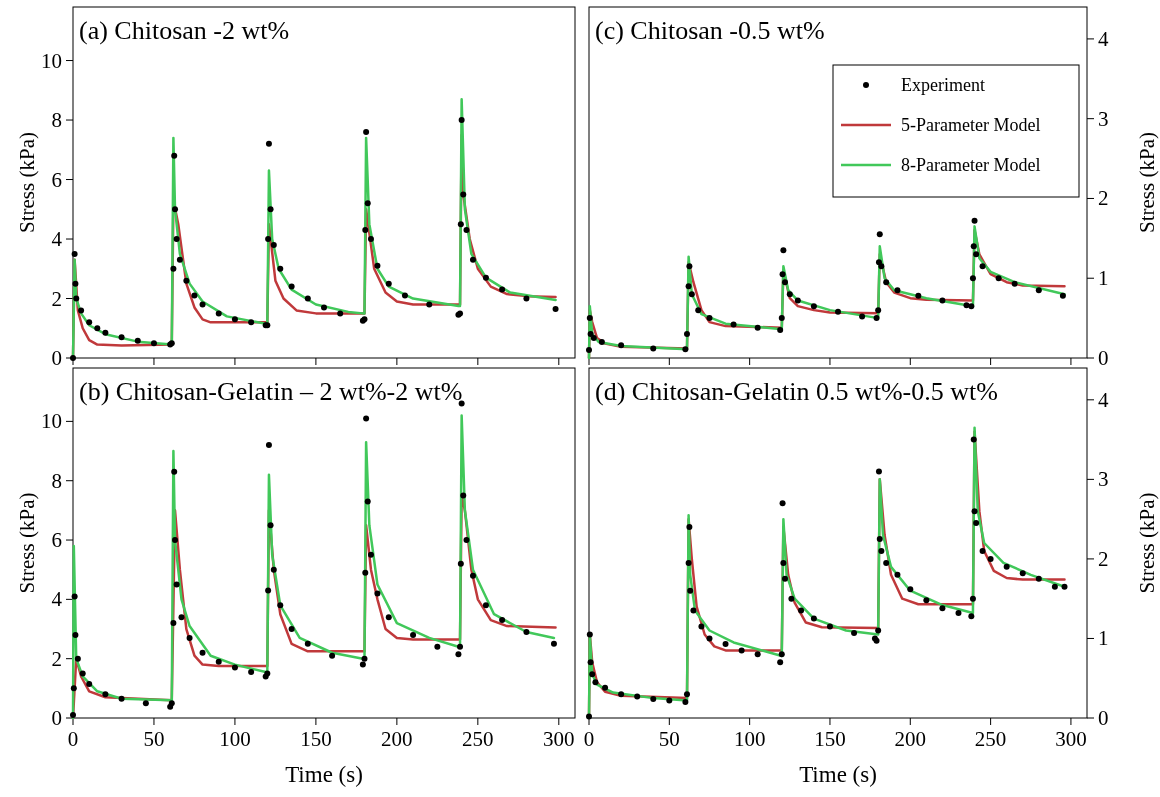 The image size is (1160, 797). Describe the element at coordinates (971, 125) in the screenshot. I see `legend-label: 5-Parameter Model` at that location.